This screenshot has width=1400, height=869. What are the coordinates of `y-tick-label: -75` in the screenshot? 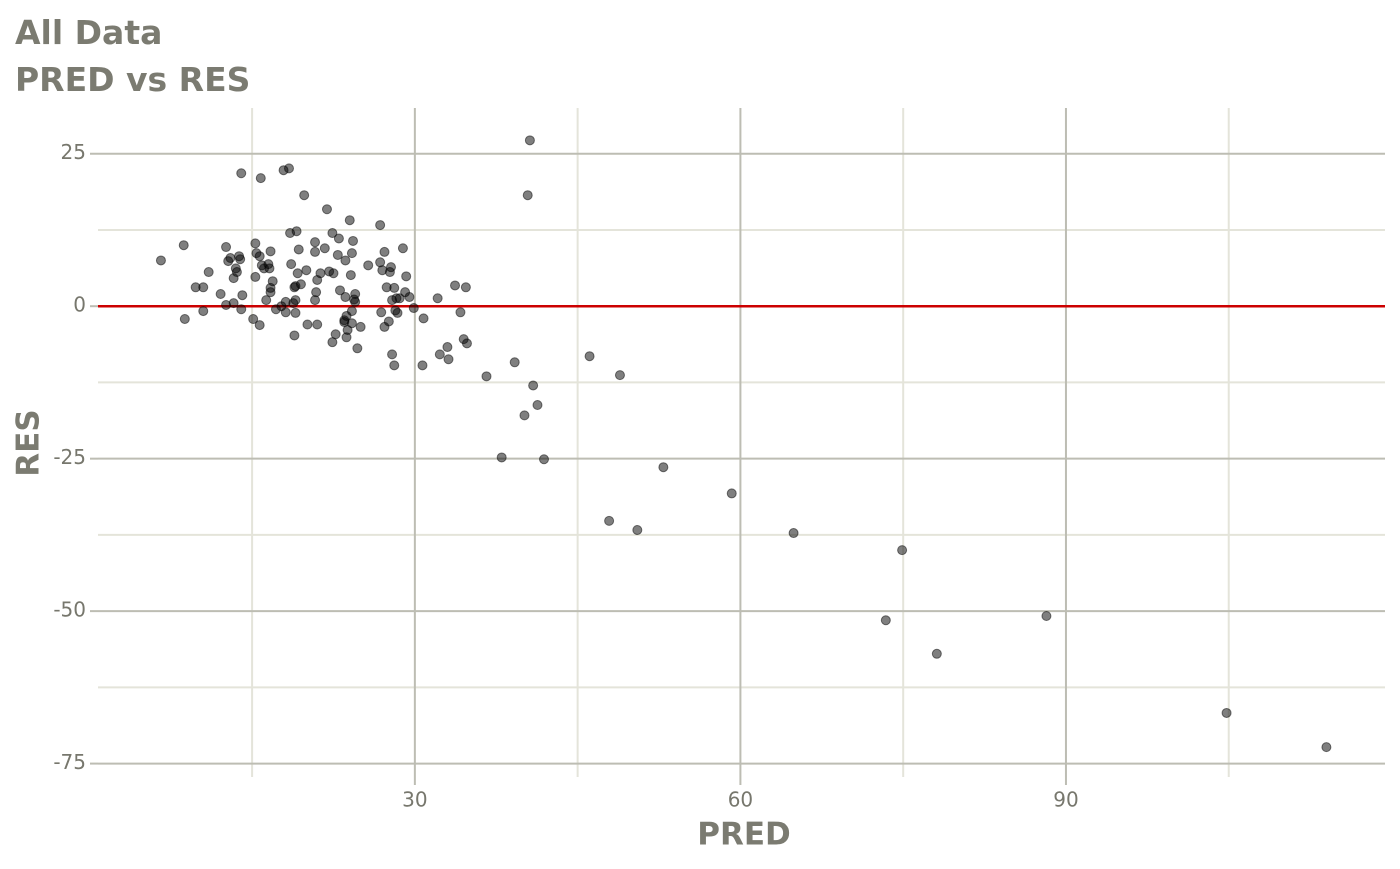 It's located at (69, 762).